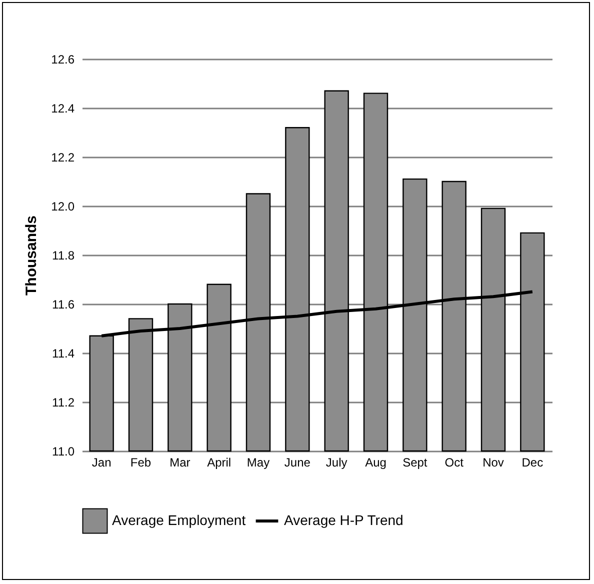 The width and height of the screenshot is (594, 584). I want to click on x-tick-label: June, so click(297, 463).